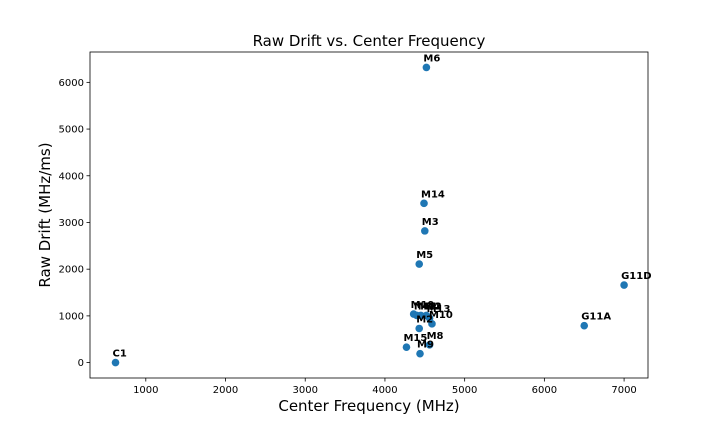  I want to click on data-point-label: M19, so click(423, 305).